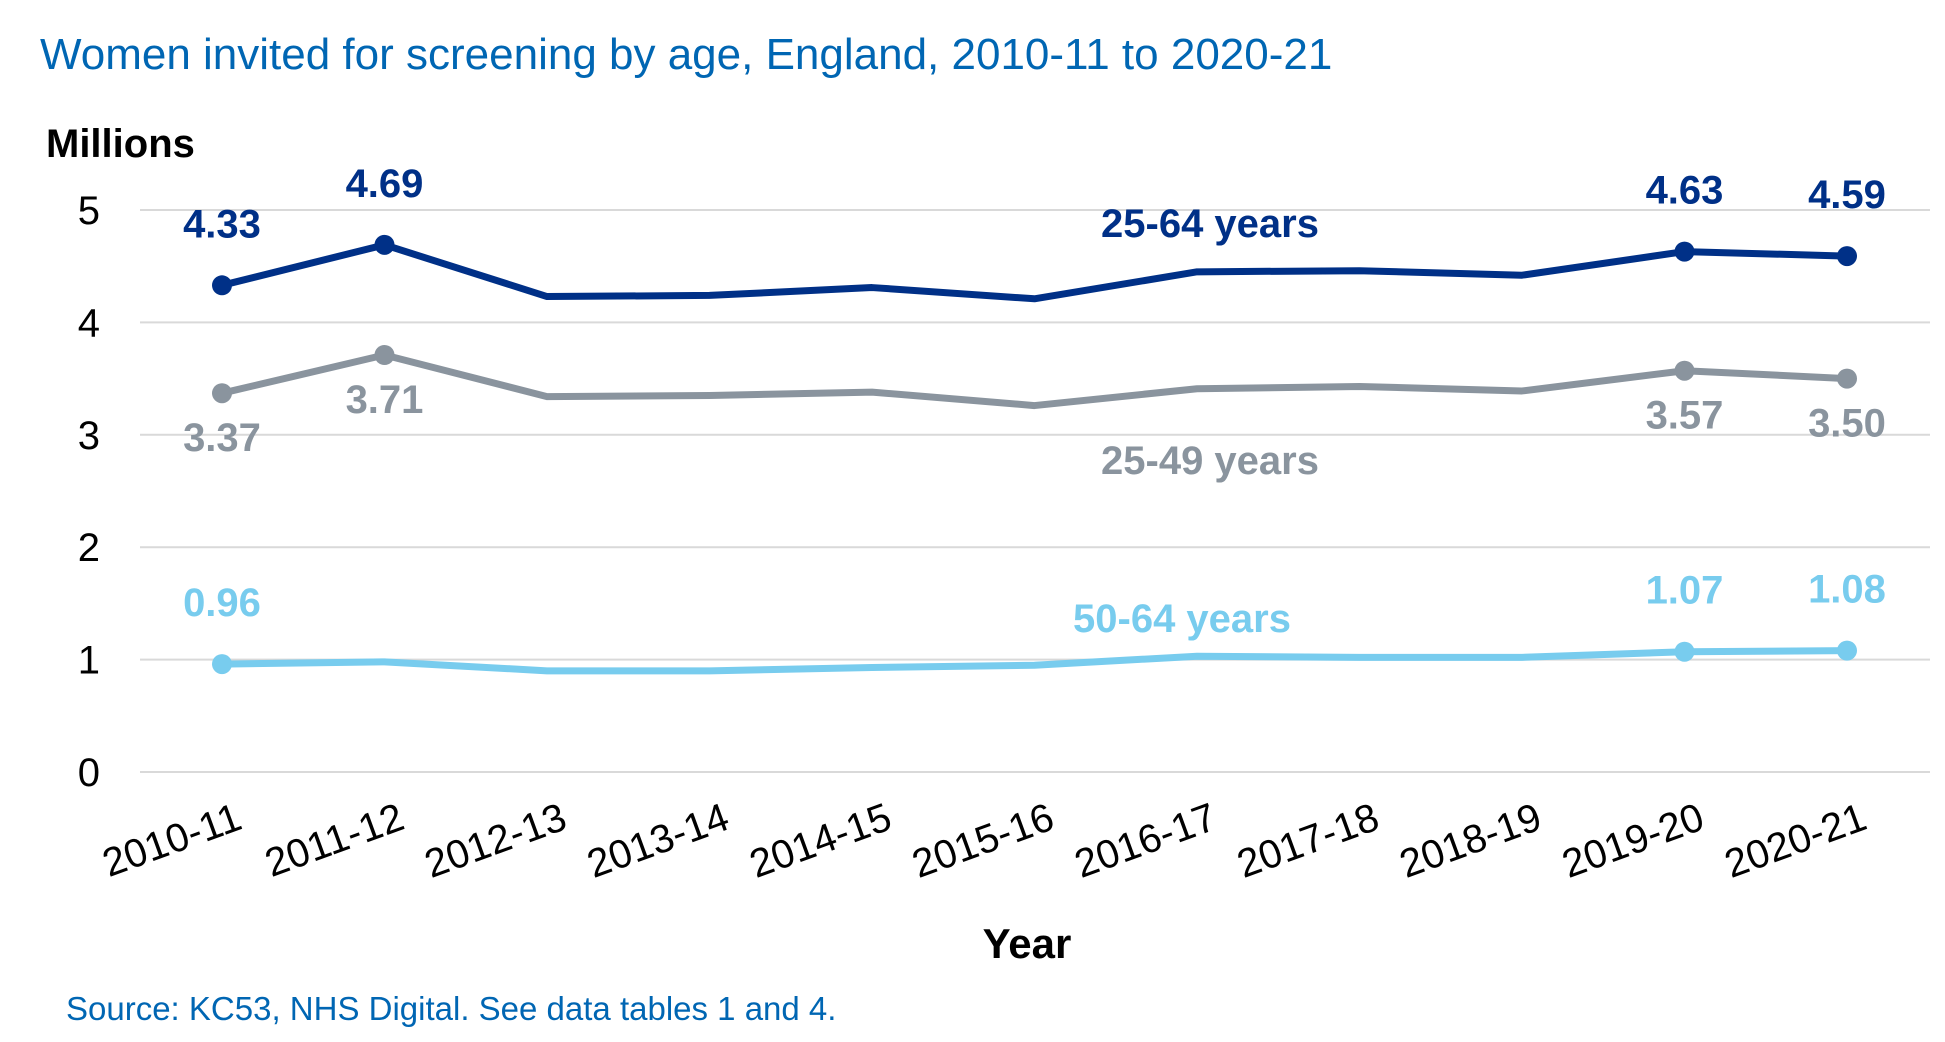 The height and width of the screenshot is (1042, 1945). Describe the element at coordinates (1145, 841) in the screenshot. I see `x-tick-2016-17: 2016-17` at that location.